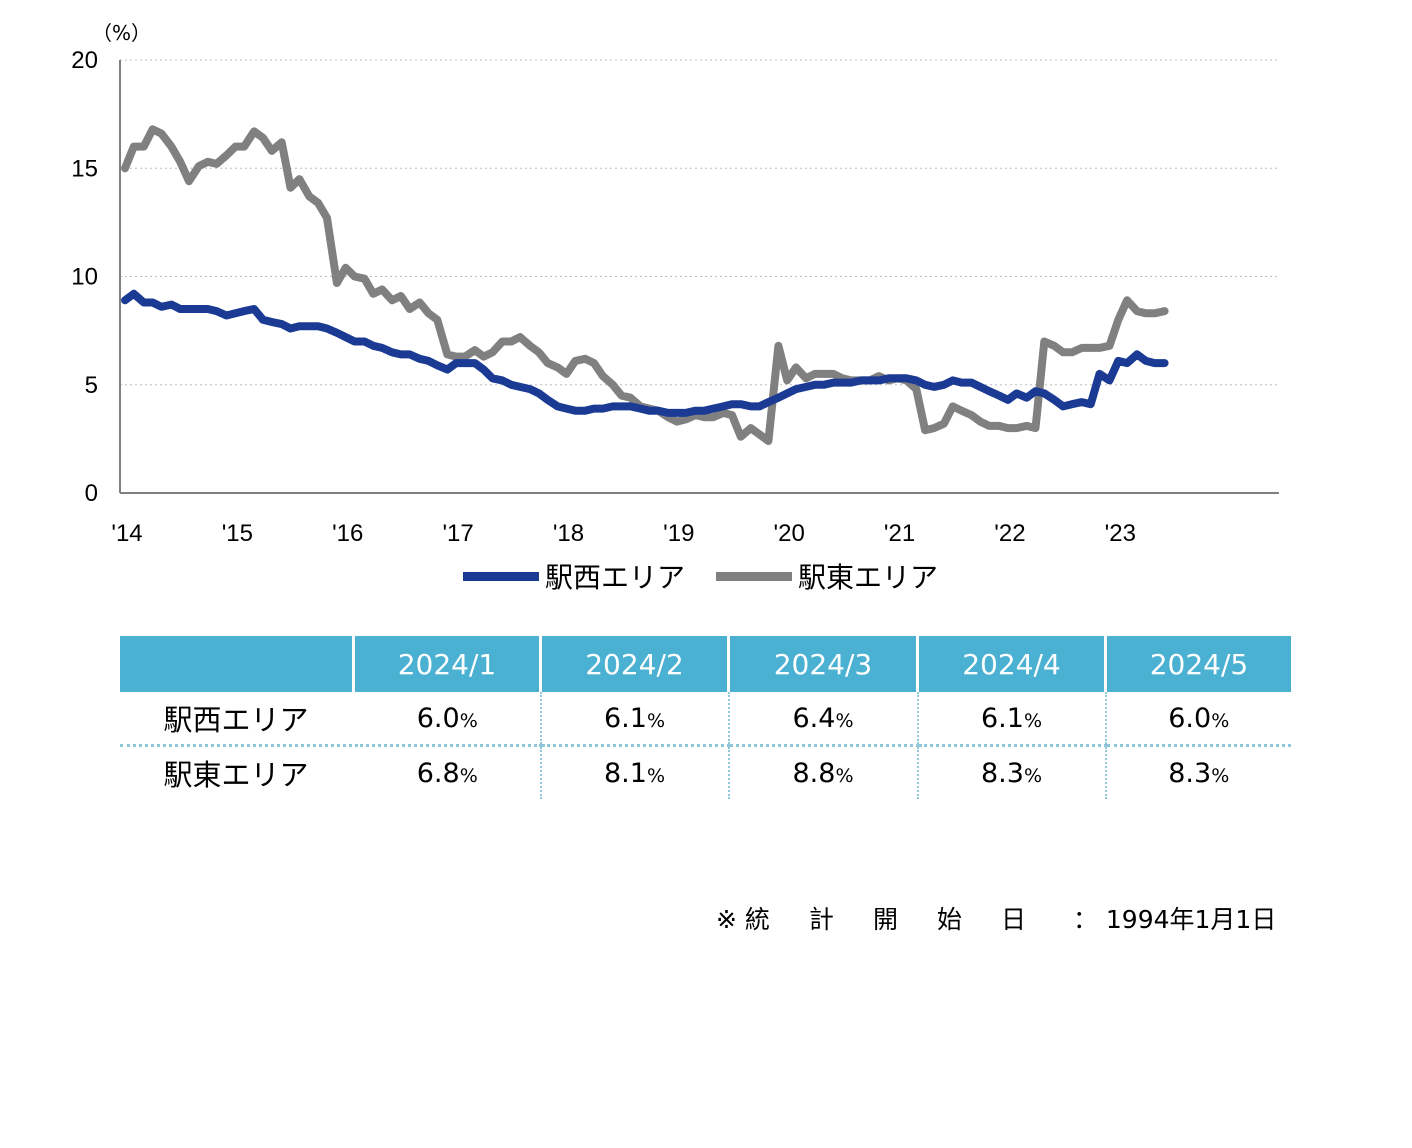 This screenshot has height=1148, width=1412. What do you see at coordinates (1120, 533) in the screenshot?
I see `x-tick-label: '23` at bounding box center [1120, 533].